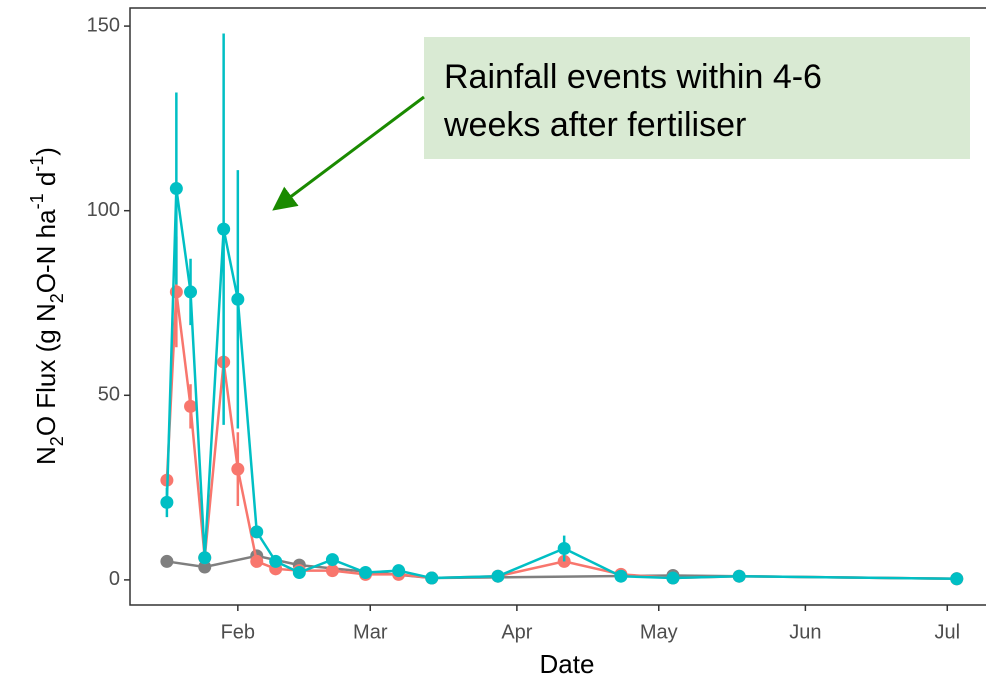  Describe the element at coordinates (114, 579) in the screenshot. I see `y-tick-label: 0` at that location.